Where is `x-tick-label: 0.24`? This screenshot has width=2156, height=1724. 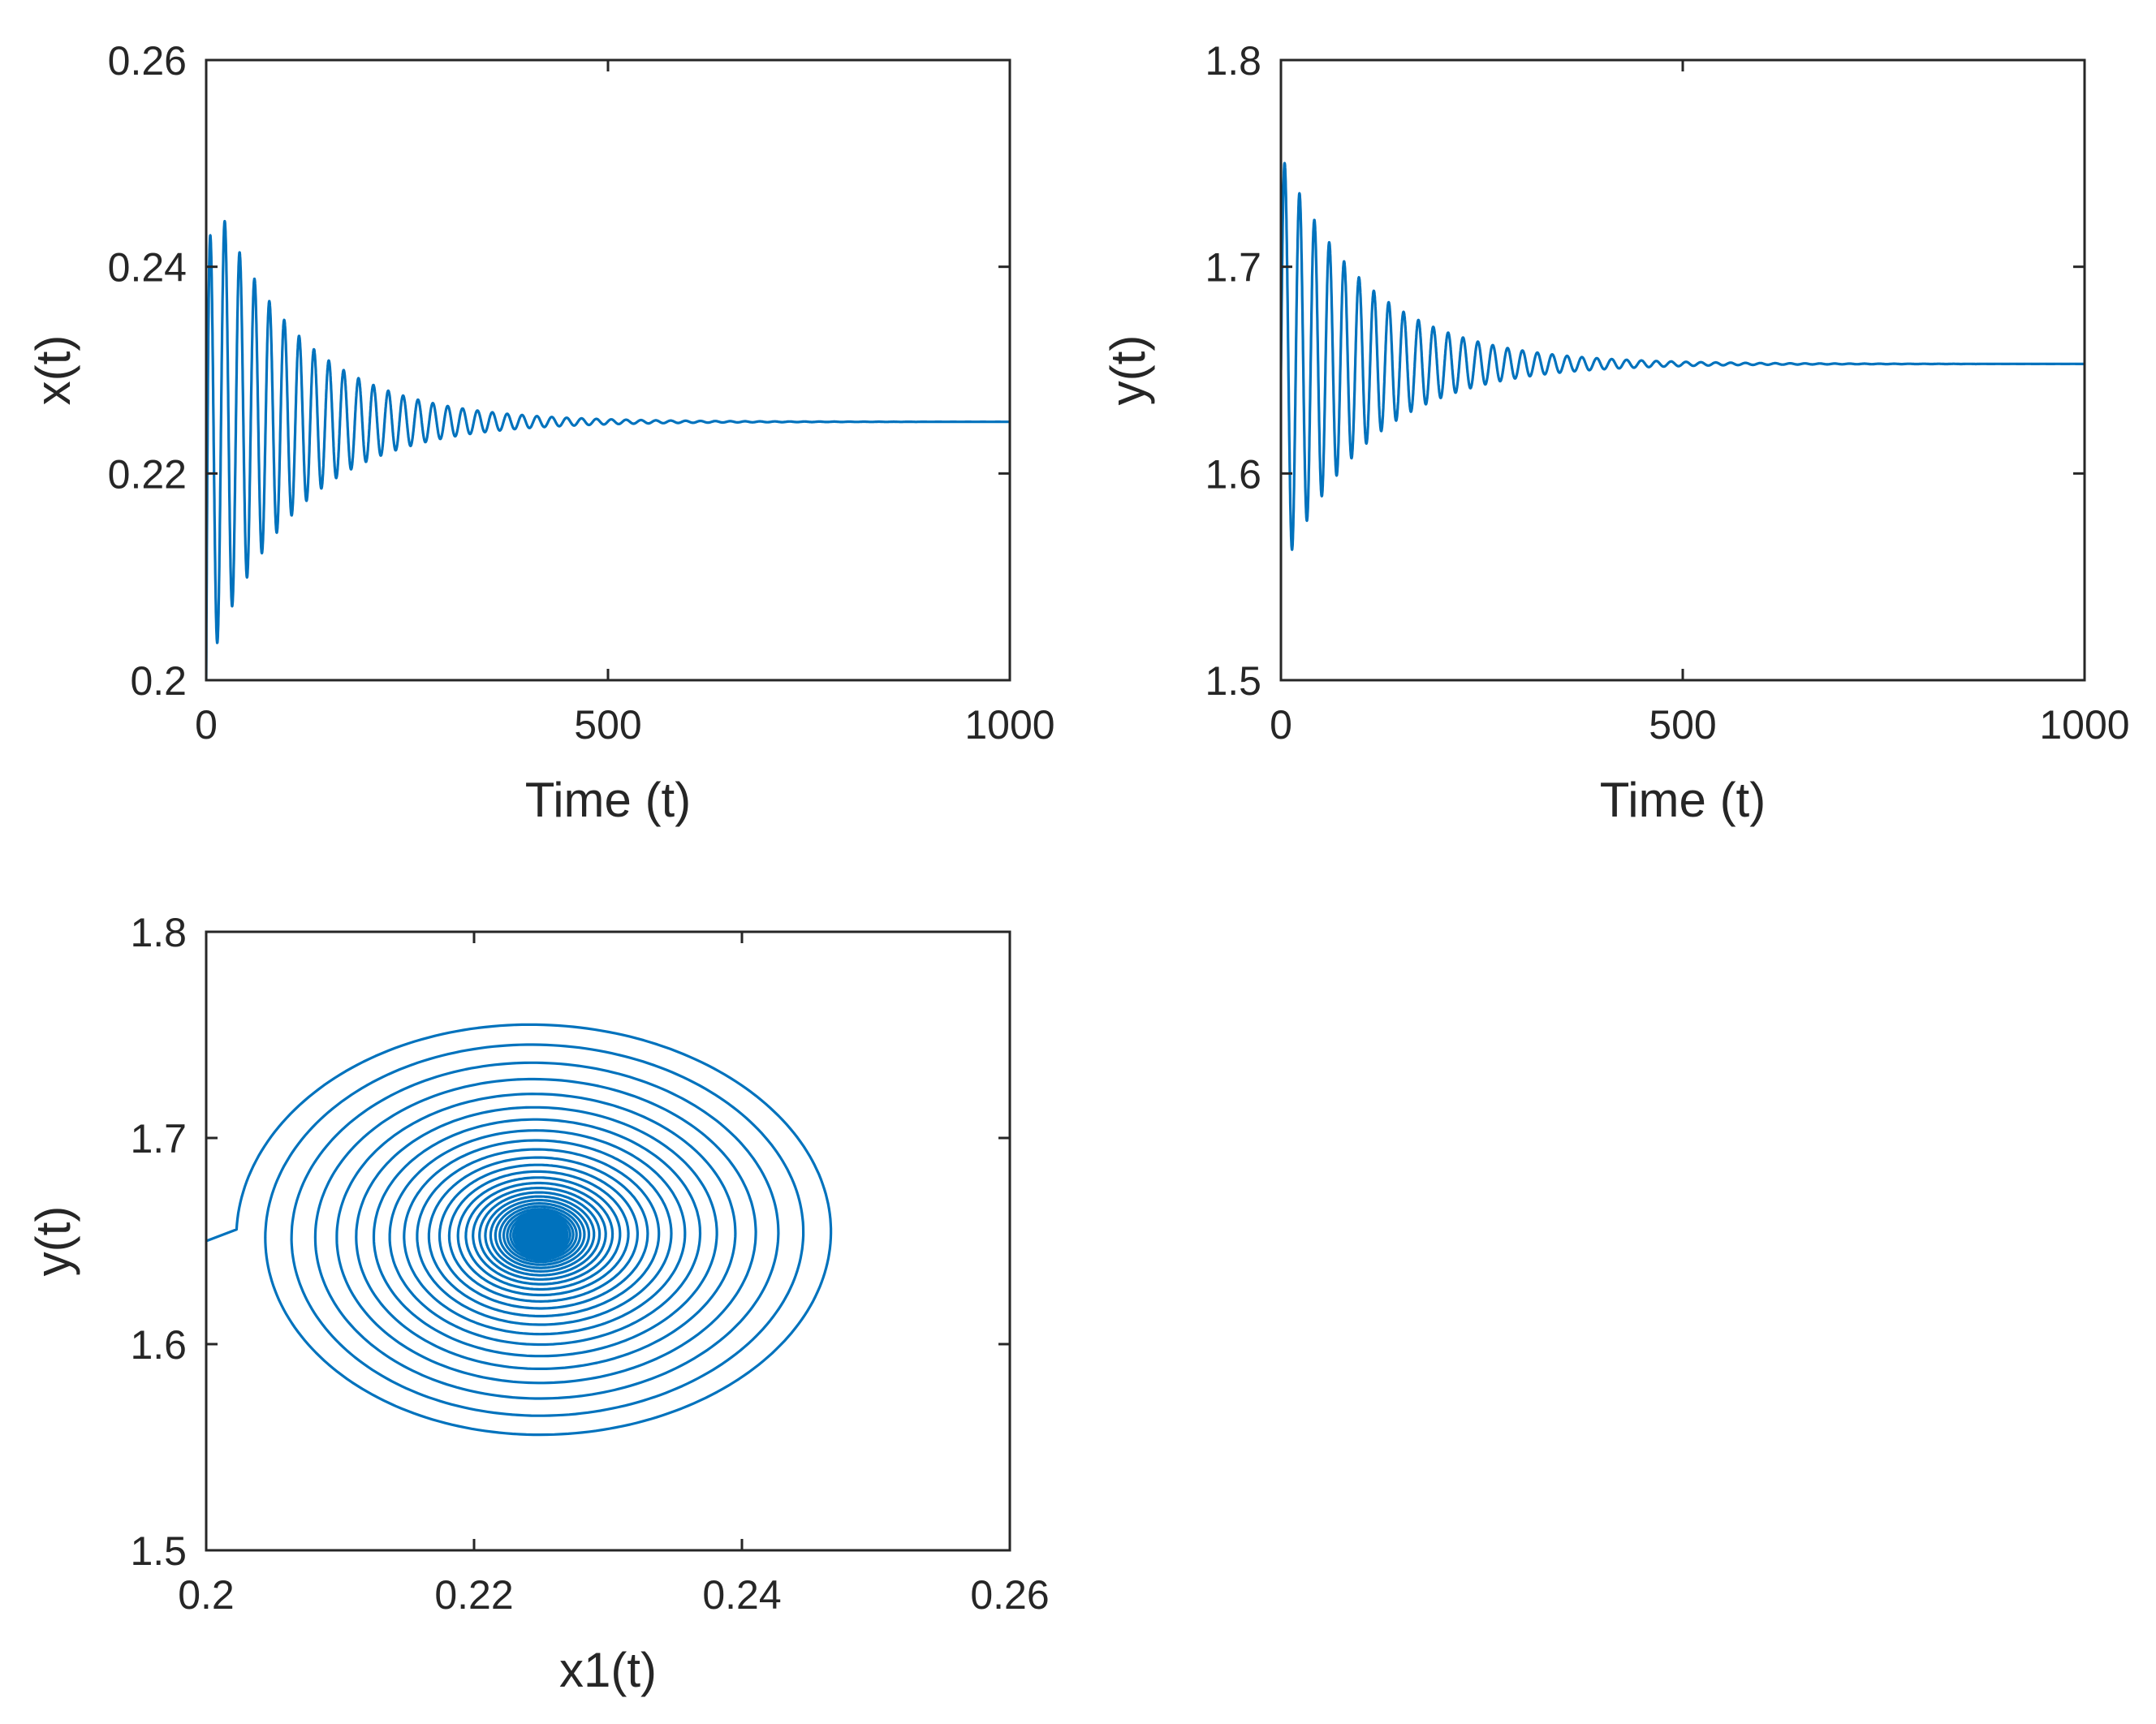 x-tick-label: 0.24 is located at coordinates (741, 1595).